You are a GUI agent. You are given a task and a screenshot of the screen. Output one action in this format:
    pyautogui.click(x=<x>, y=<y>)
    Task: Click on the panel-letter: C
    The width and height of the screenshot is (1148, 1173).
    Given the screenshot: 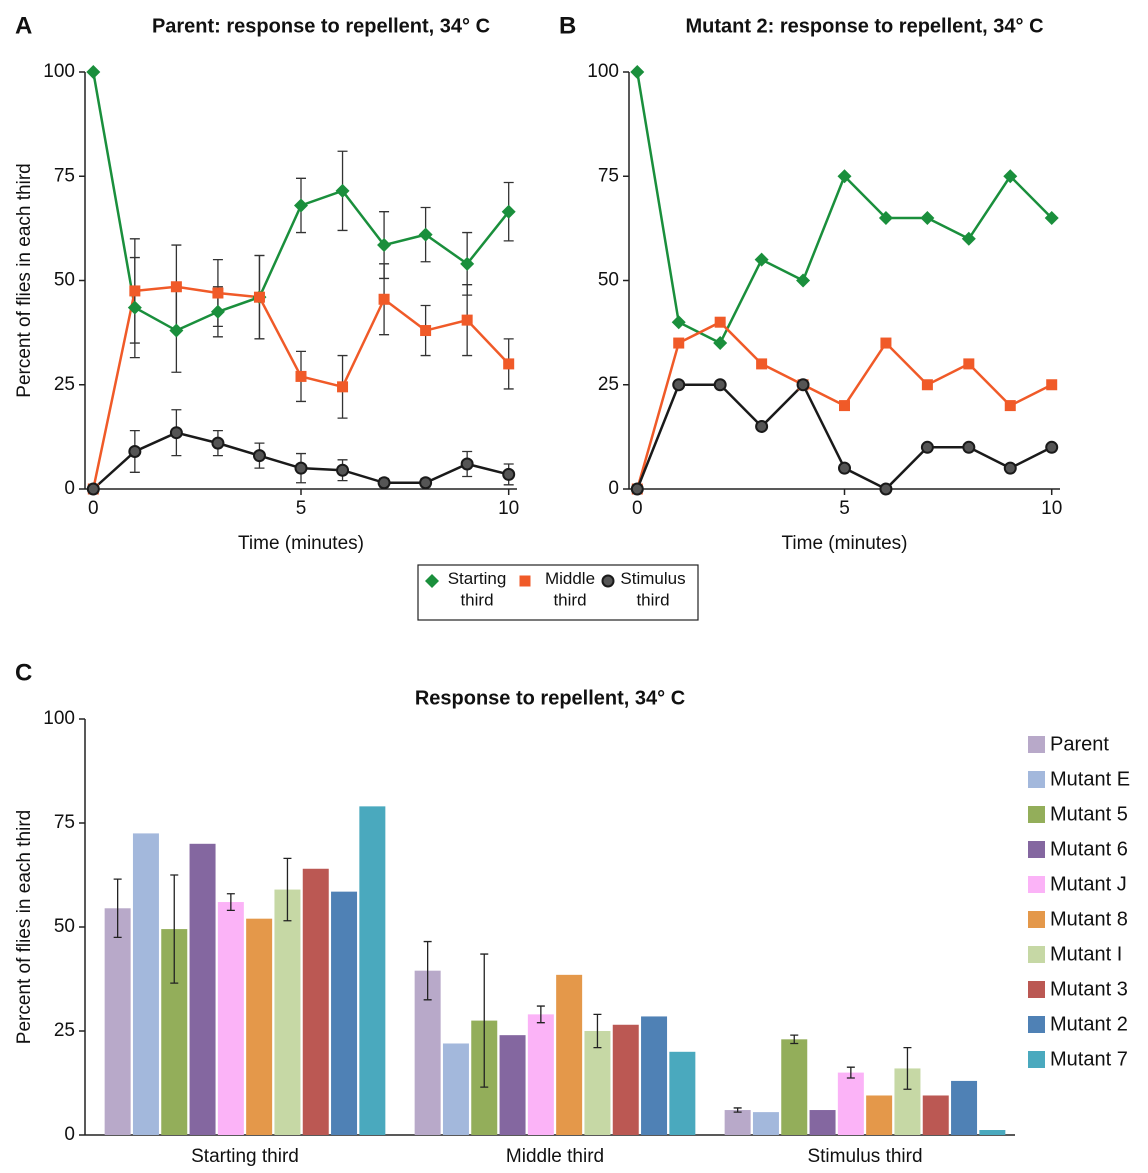 What is the action you would take?
    pyautogui.click(x=23, y=672)
    